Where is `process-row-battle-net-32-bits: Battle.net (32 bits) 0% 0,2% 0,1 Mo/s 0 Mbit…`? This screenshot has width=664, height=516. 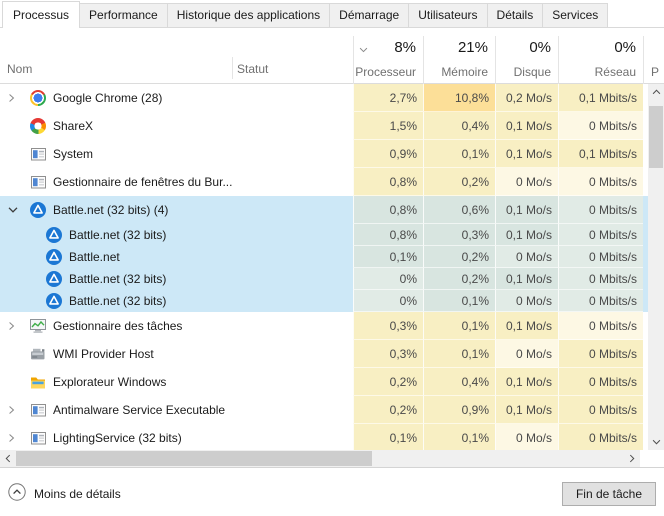
process-row-battle-net-32-bits: Battle.net (32 bits) 0% 0,2% 0,1 Mo/s 0 Mbit… is located at coordinates (324, 279).